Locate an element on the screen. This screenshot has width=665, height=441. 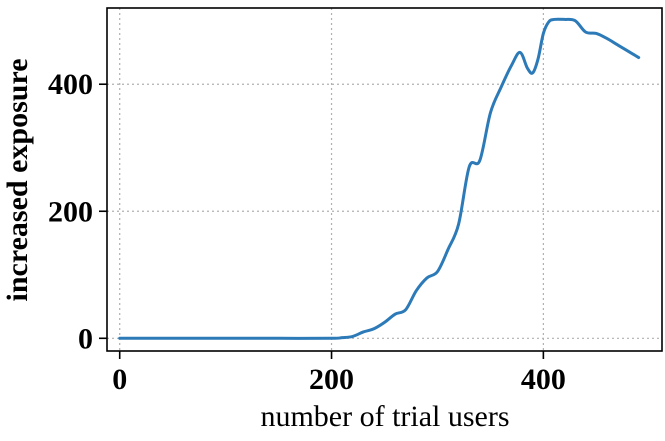
x-tick-labels: 0 200 400 is located at coordinates (339, 379).